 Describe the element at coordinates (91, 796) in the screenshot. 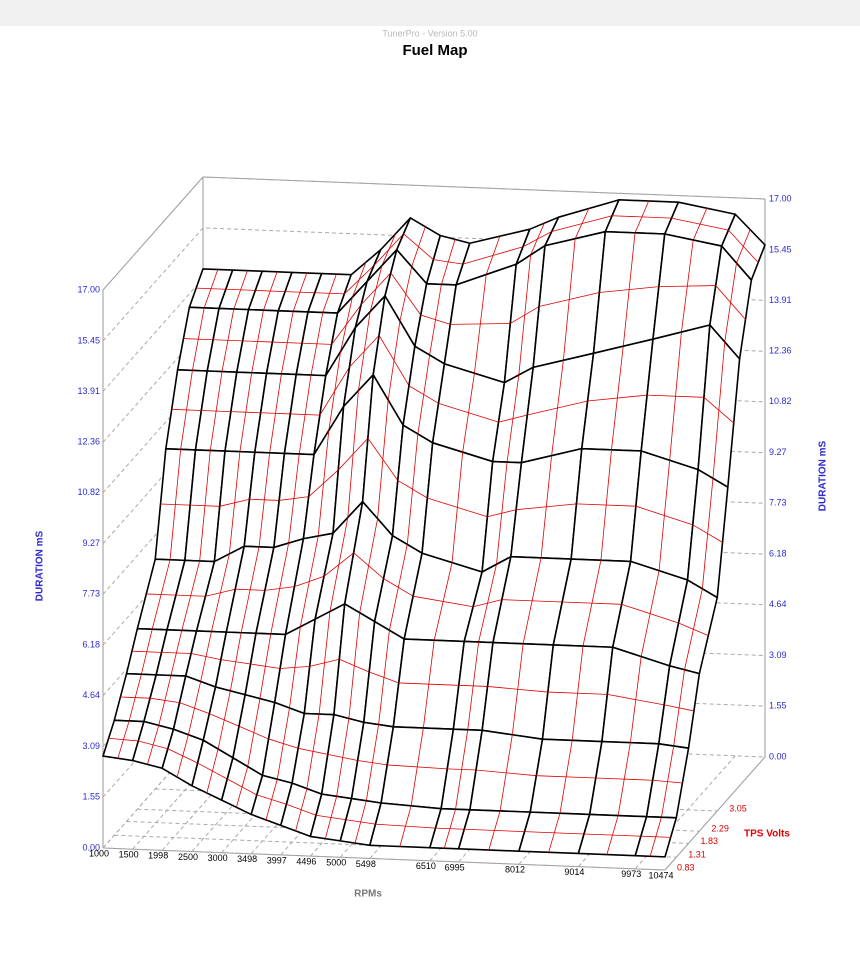

I see `z-tick-label: 1.55` at that location.